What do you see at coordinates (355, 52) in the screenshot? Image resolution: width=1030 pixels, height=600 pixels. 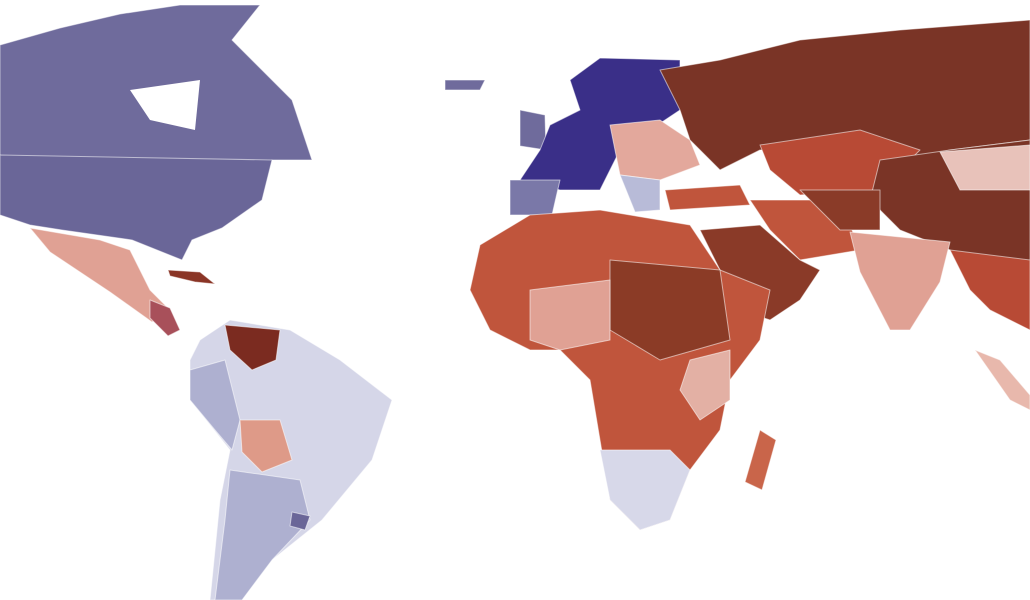 I see `greenland` at bounding box center [355, 52].